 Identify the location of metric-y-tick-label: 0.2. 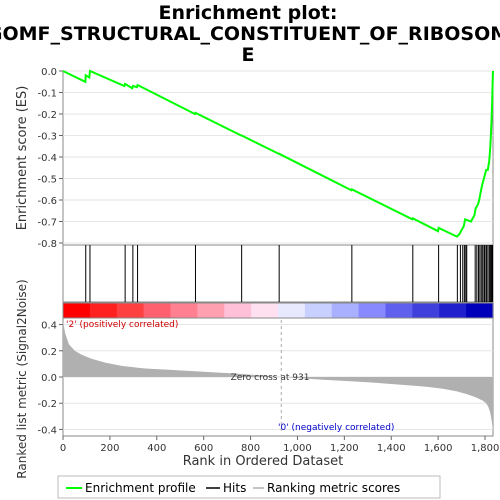
(49, 352).